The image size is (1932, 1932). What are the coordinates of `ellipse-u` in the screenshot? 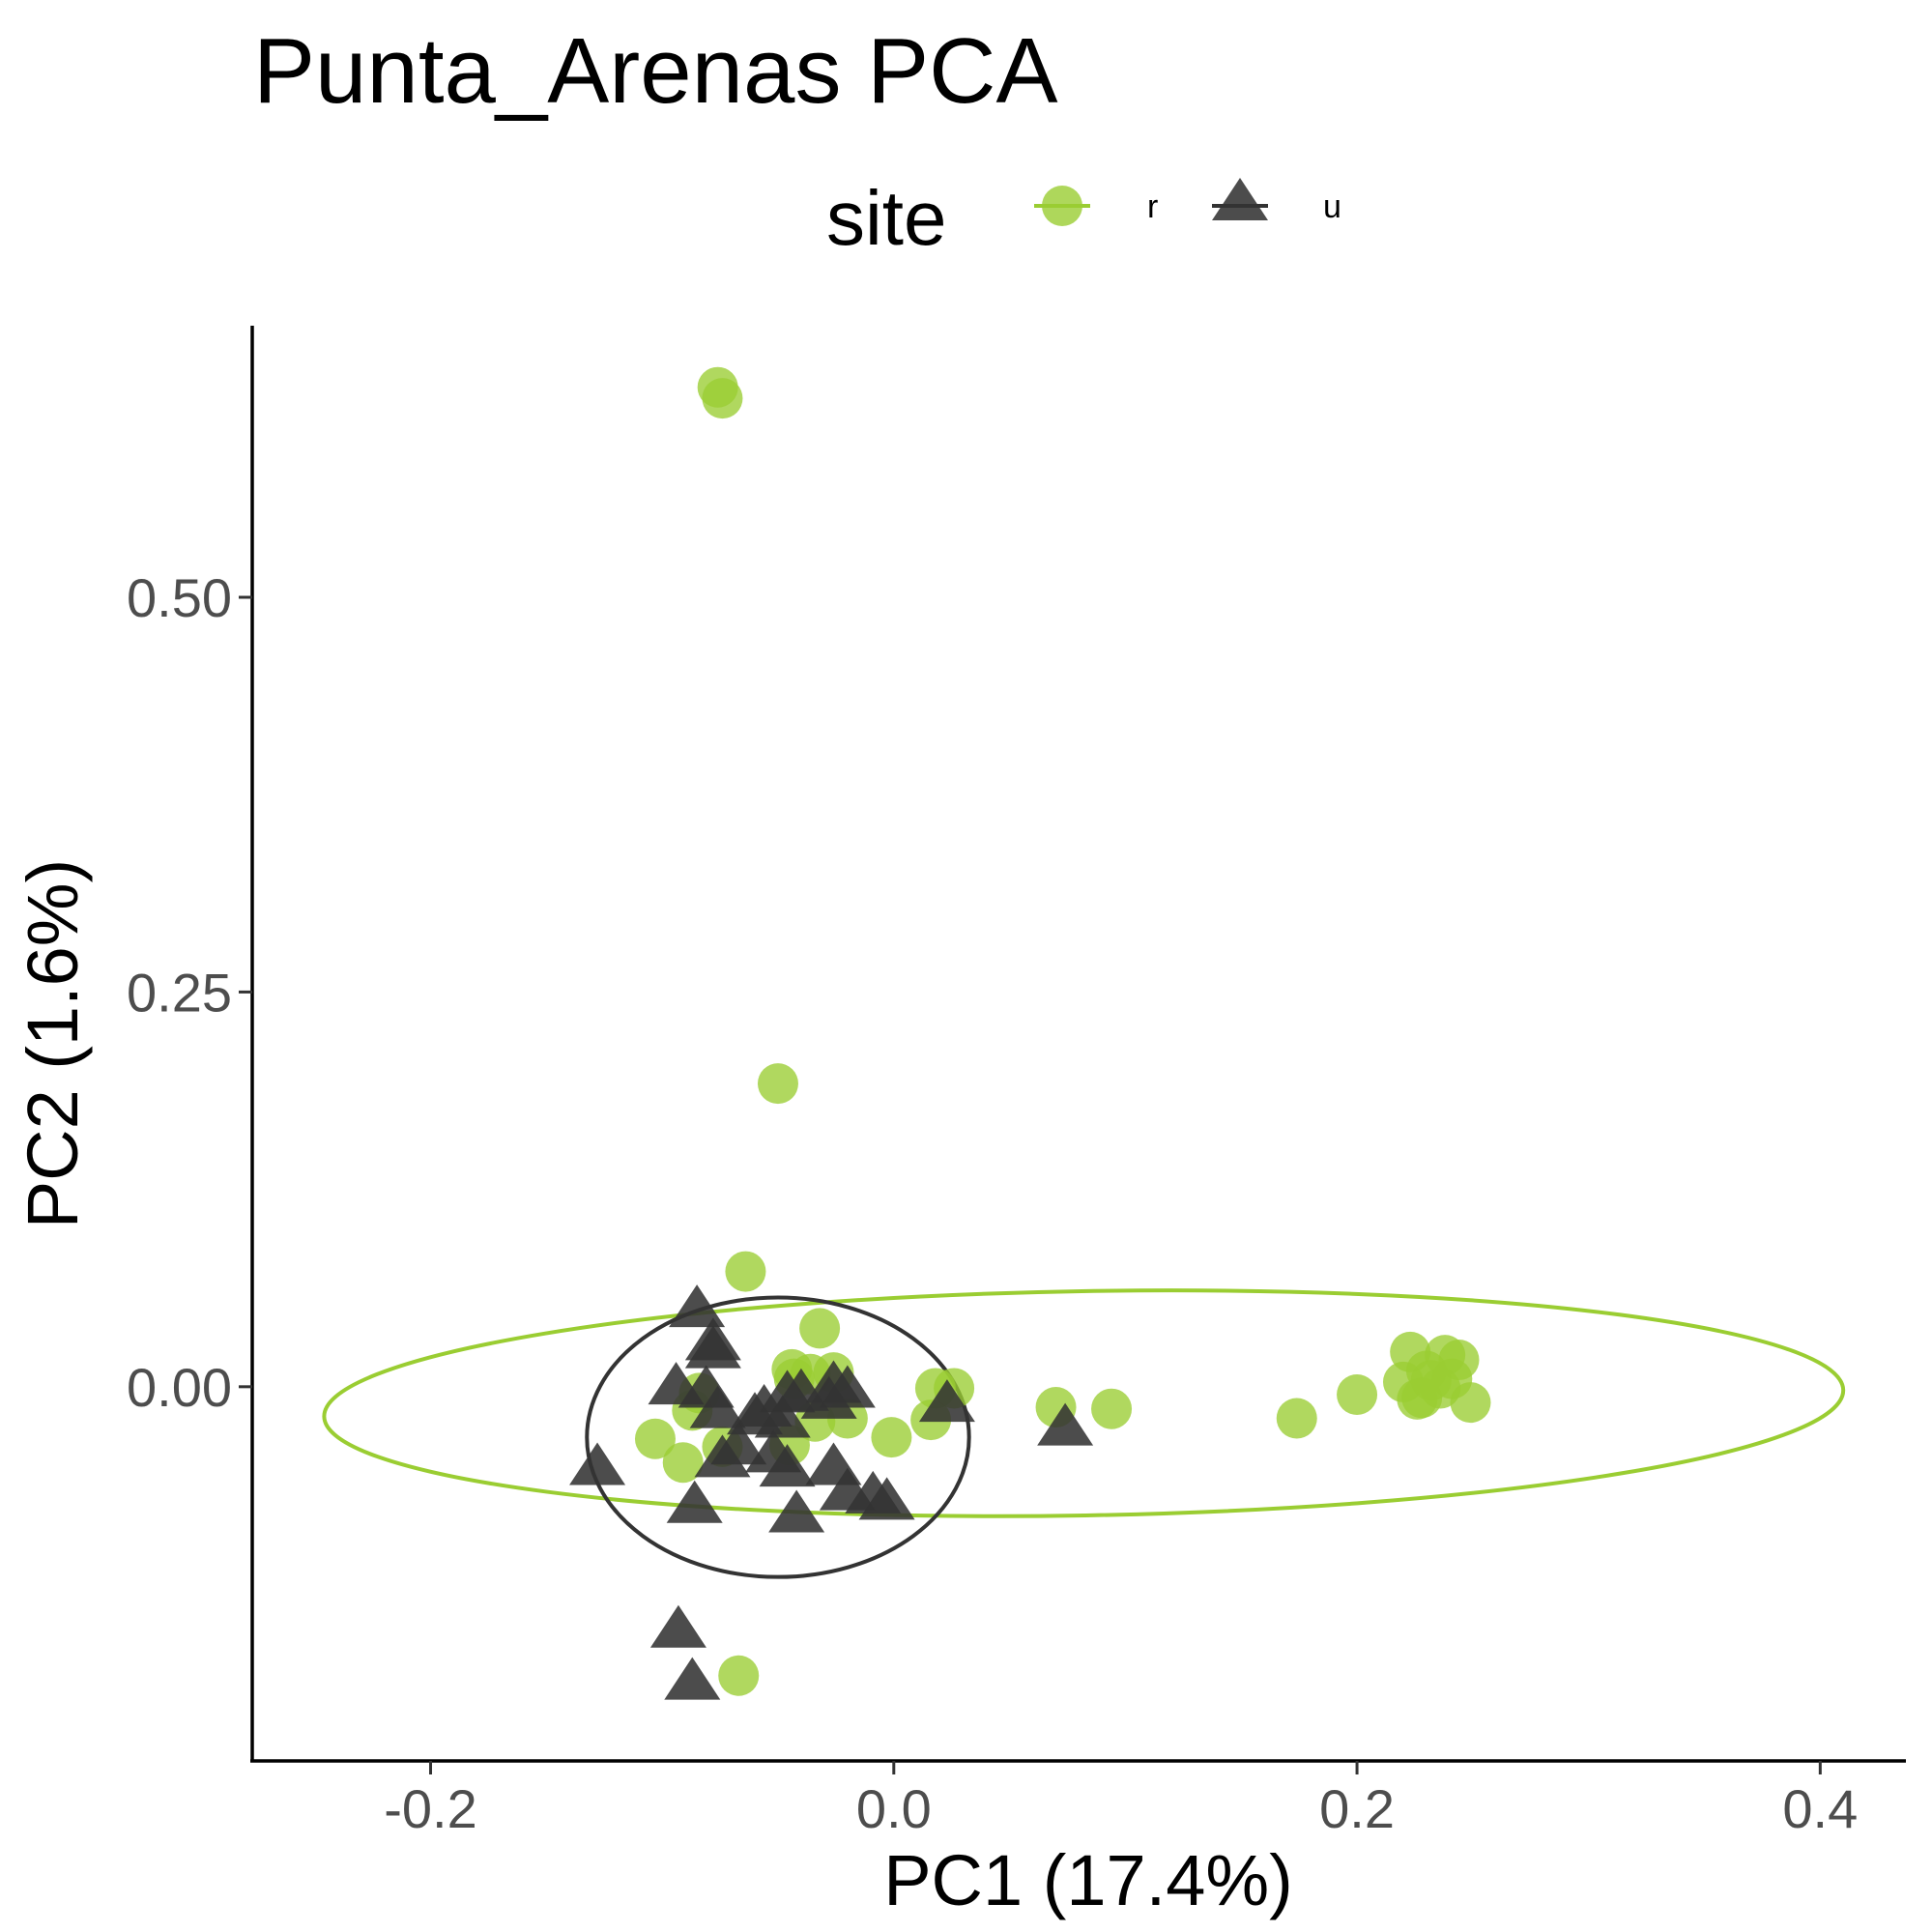 It's located at (778, 1437).